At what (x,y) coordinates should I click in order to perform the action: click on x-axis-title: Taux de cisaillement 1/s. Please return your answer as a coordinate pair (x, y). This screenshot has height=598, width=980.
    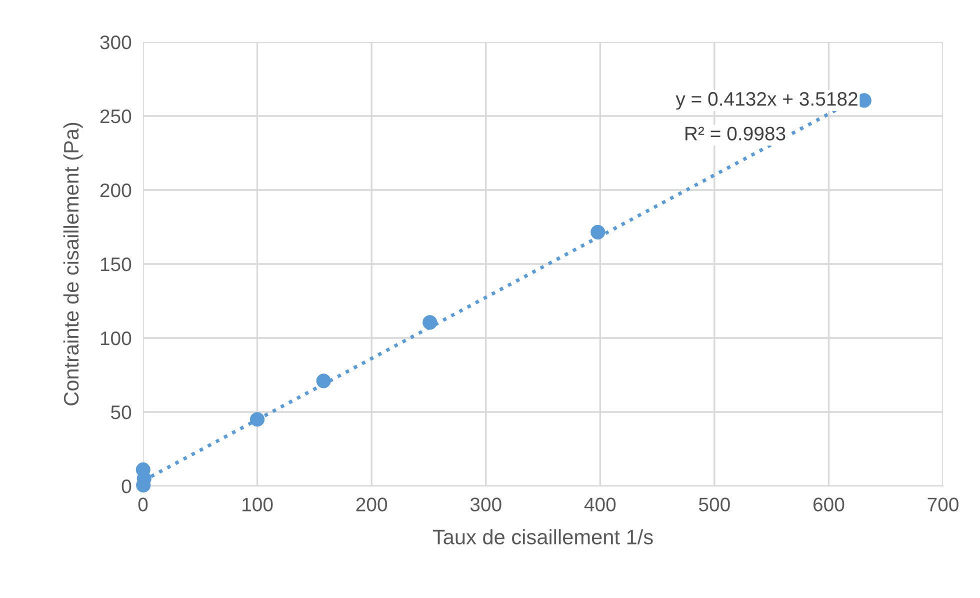
    Looking at the image, I should click on (542, 536).